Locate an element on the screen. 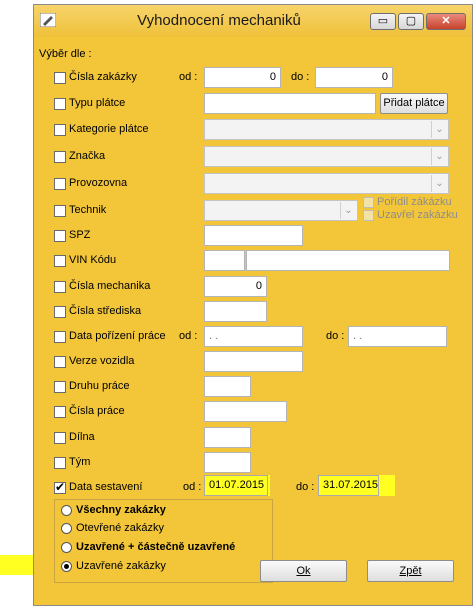  checkbox-cisla-strediska is located at coordinates (60, 312).